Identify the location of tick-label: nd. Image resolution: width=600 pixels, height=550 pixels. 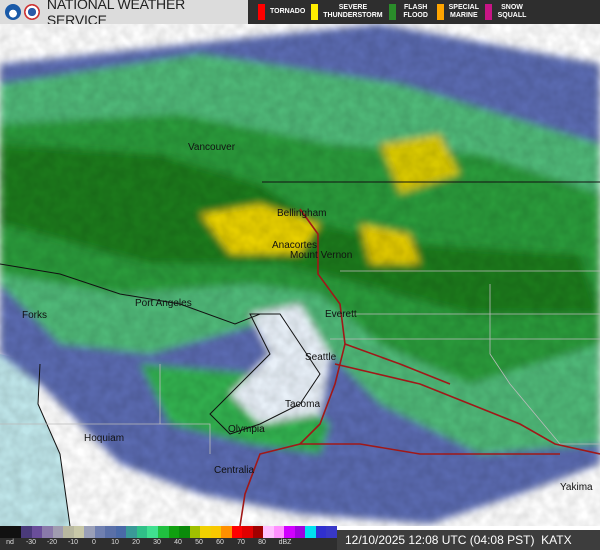
(10, 542).